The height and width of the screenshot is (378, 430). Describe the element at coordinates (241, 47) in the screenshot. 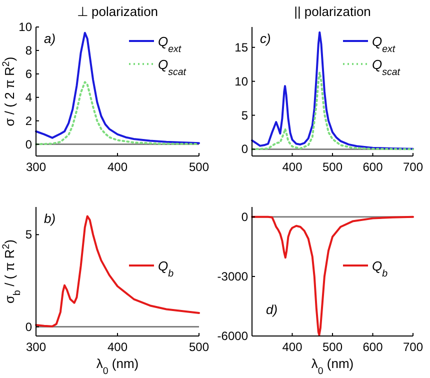

I see `y-tick-label: 15` at that location.